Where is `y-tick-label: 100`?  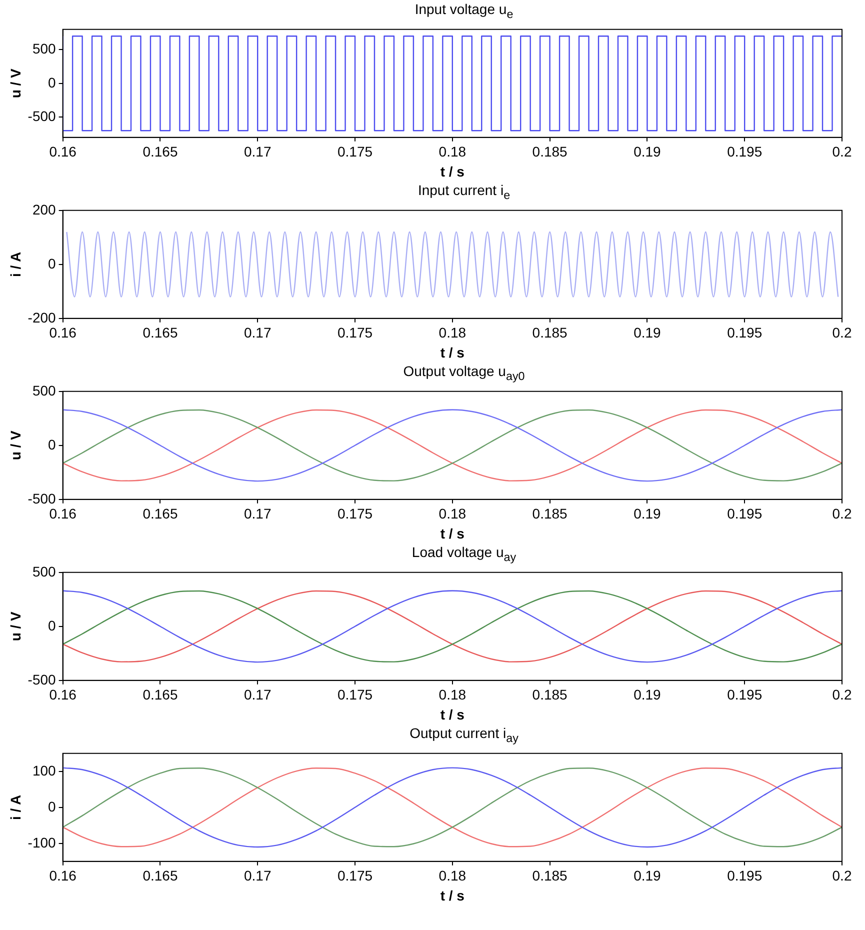
y-tick-label: 100 is located at coordinates (44, 770).